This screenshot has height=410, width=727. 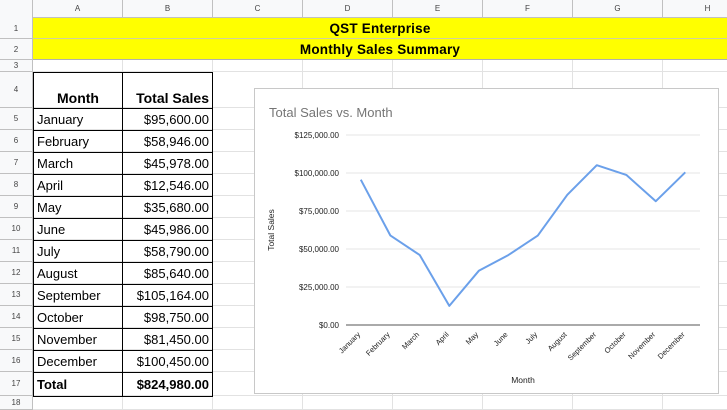 What do you see at coordinates (438, 9) in the screenshot?
I see `column-header-e: E` at bounding box center [438, 9].